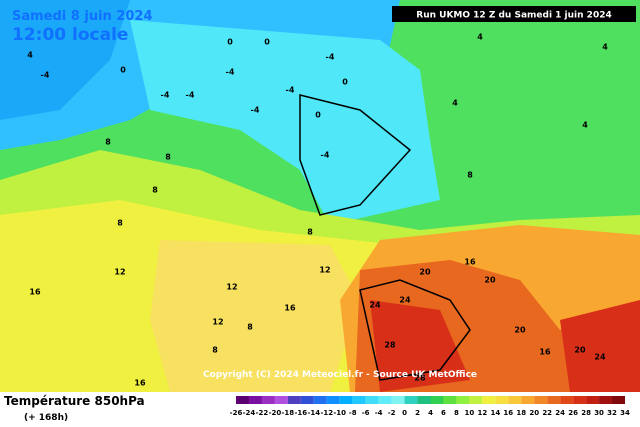 This screenshot has height=427, width=640. Describe the element at coordinates (313, 413) in the screenshot. I see `legend-tick-label: -14` at that location.